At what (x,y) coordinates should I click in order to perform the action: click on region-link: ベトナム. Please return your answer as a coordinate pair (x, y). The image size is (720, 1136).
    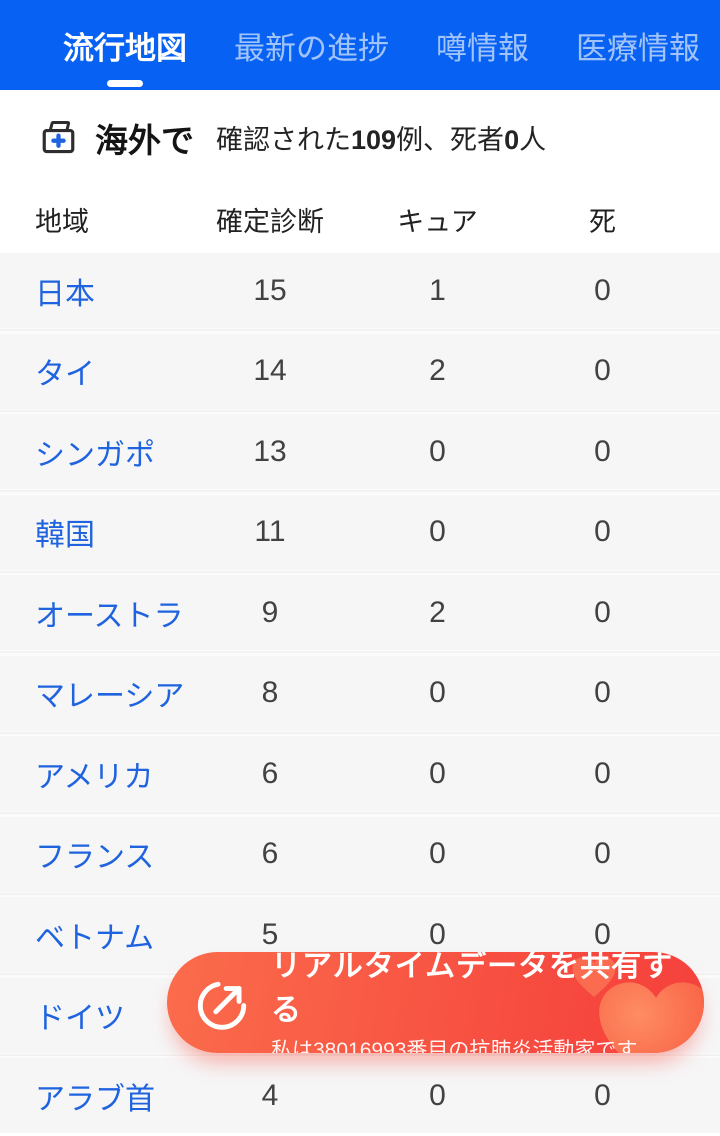
    Looking at the image, I should click on (95, 938).